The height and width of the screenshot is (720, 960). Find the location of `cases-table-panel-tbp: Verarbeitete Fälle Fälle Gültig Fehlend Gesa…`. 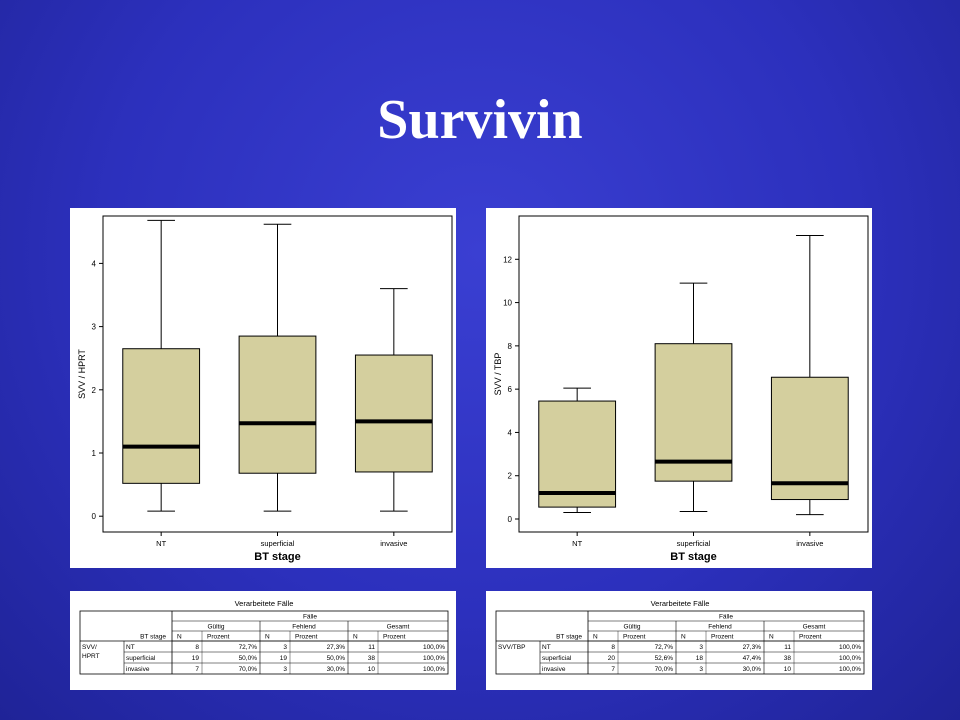

cases-table-panel-tbp: Verarbeitete Fälle Fälle Gültig Fehlend Gesa… is located at coordinates (679, 640).